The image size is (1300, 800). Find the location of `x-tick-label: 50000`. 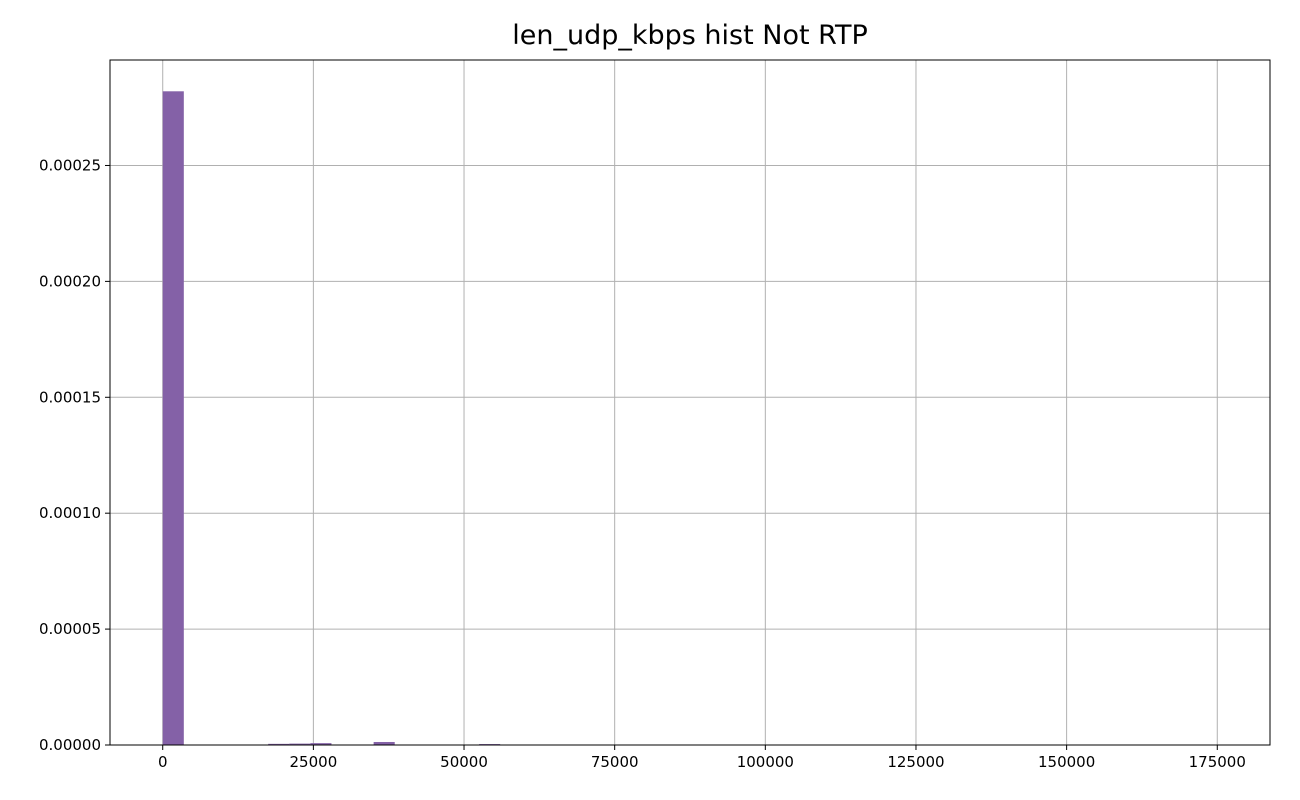

x-tick-label: 50000 is located at coordinates (464, 762).